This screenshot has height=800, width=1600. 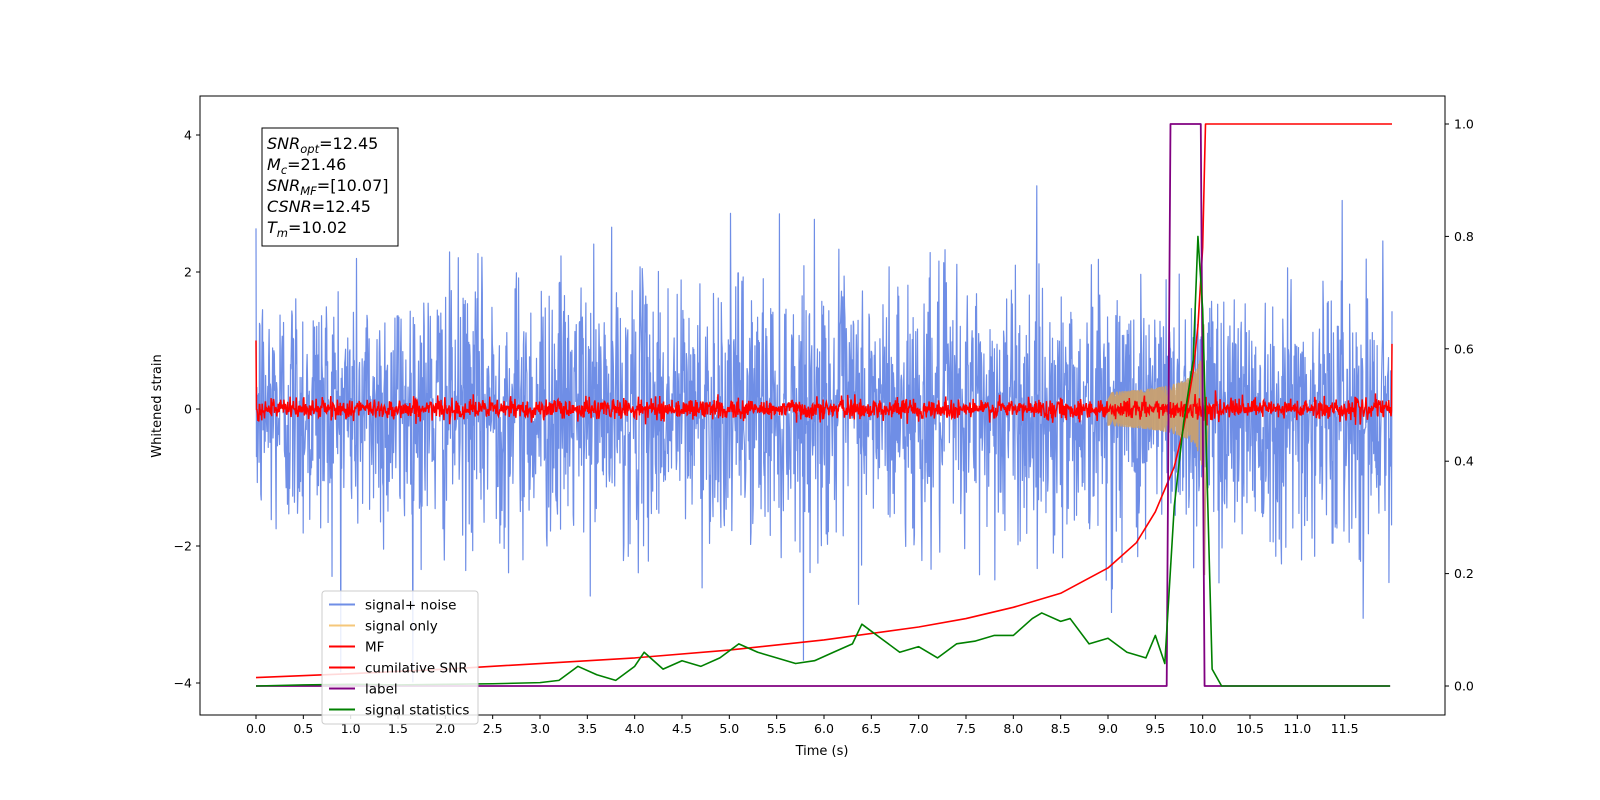 I want to click on annotation-symbol: M, so click(x=274, y=164).